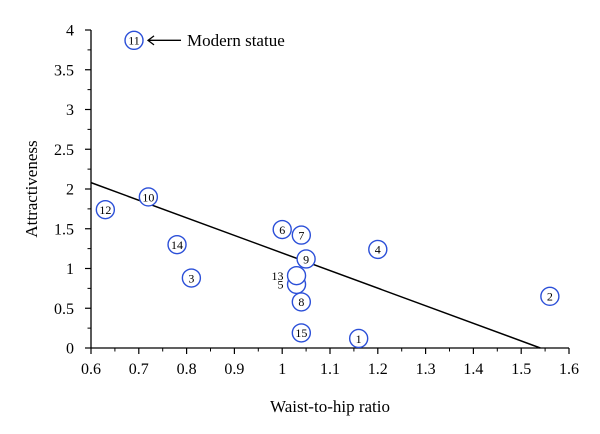 This screenshot has width=600, height=434. I want to click on x-tick-label: 1.2, so click(378, 369).